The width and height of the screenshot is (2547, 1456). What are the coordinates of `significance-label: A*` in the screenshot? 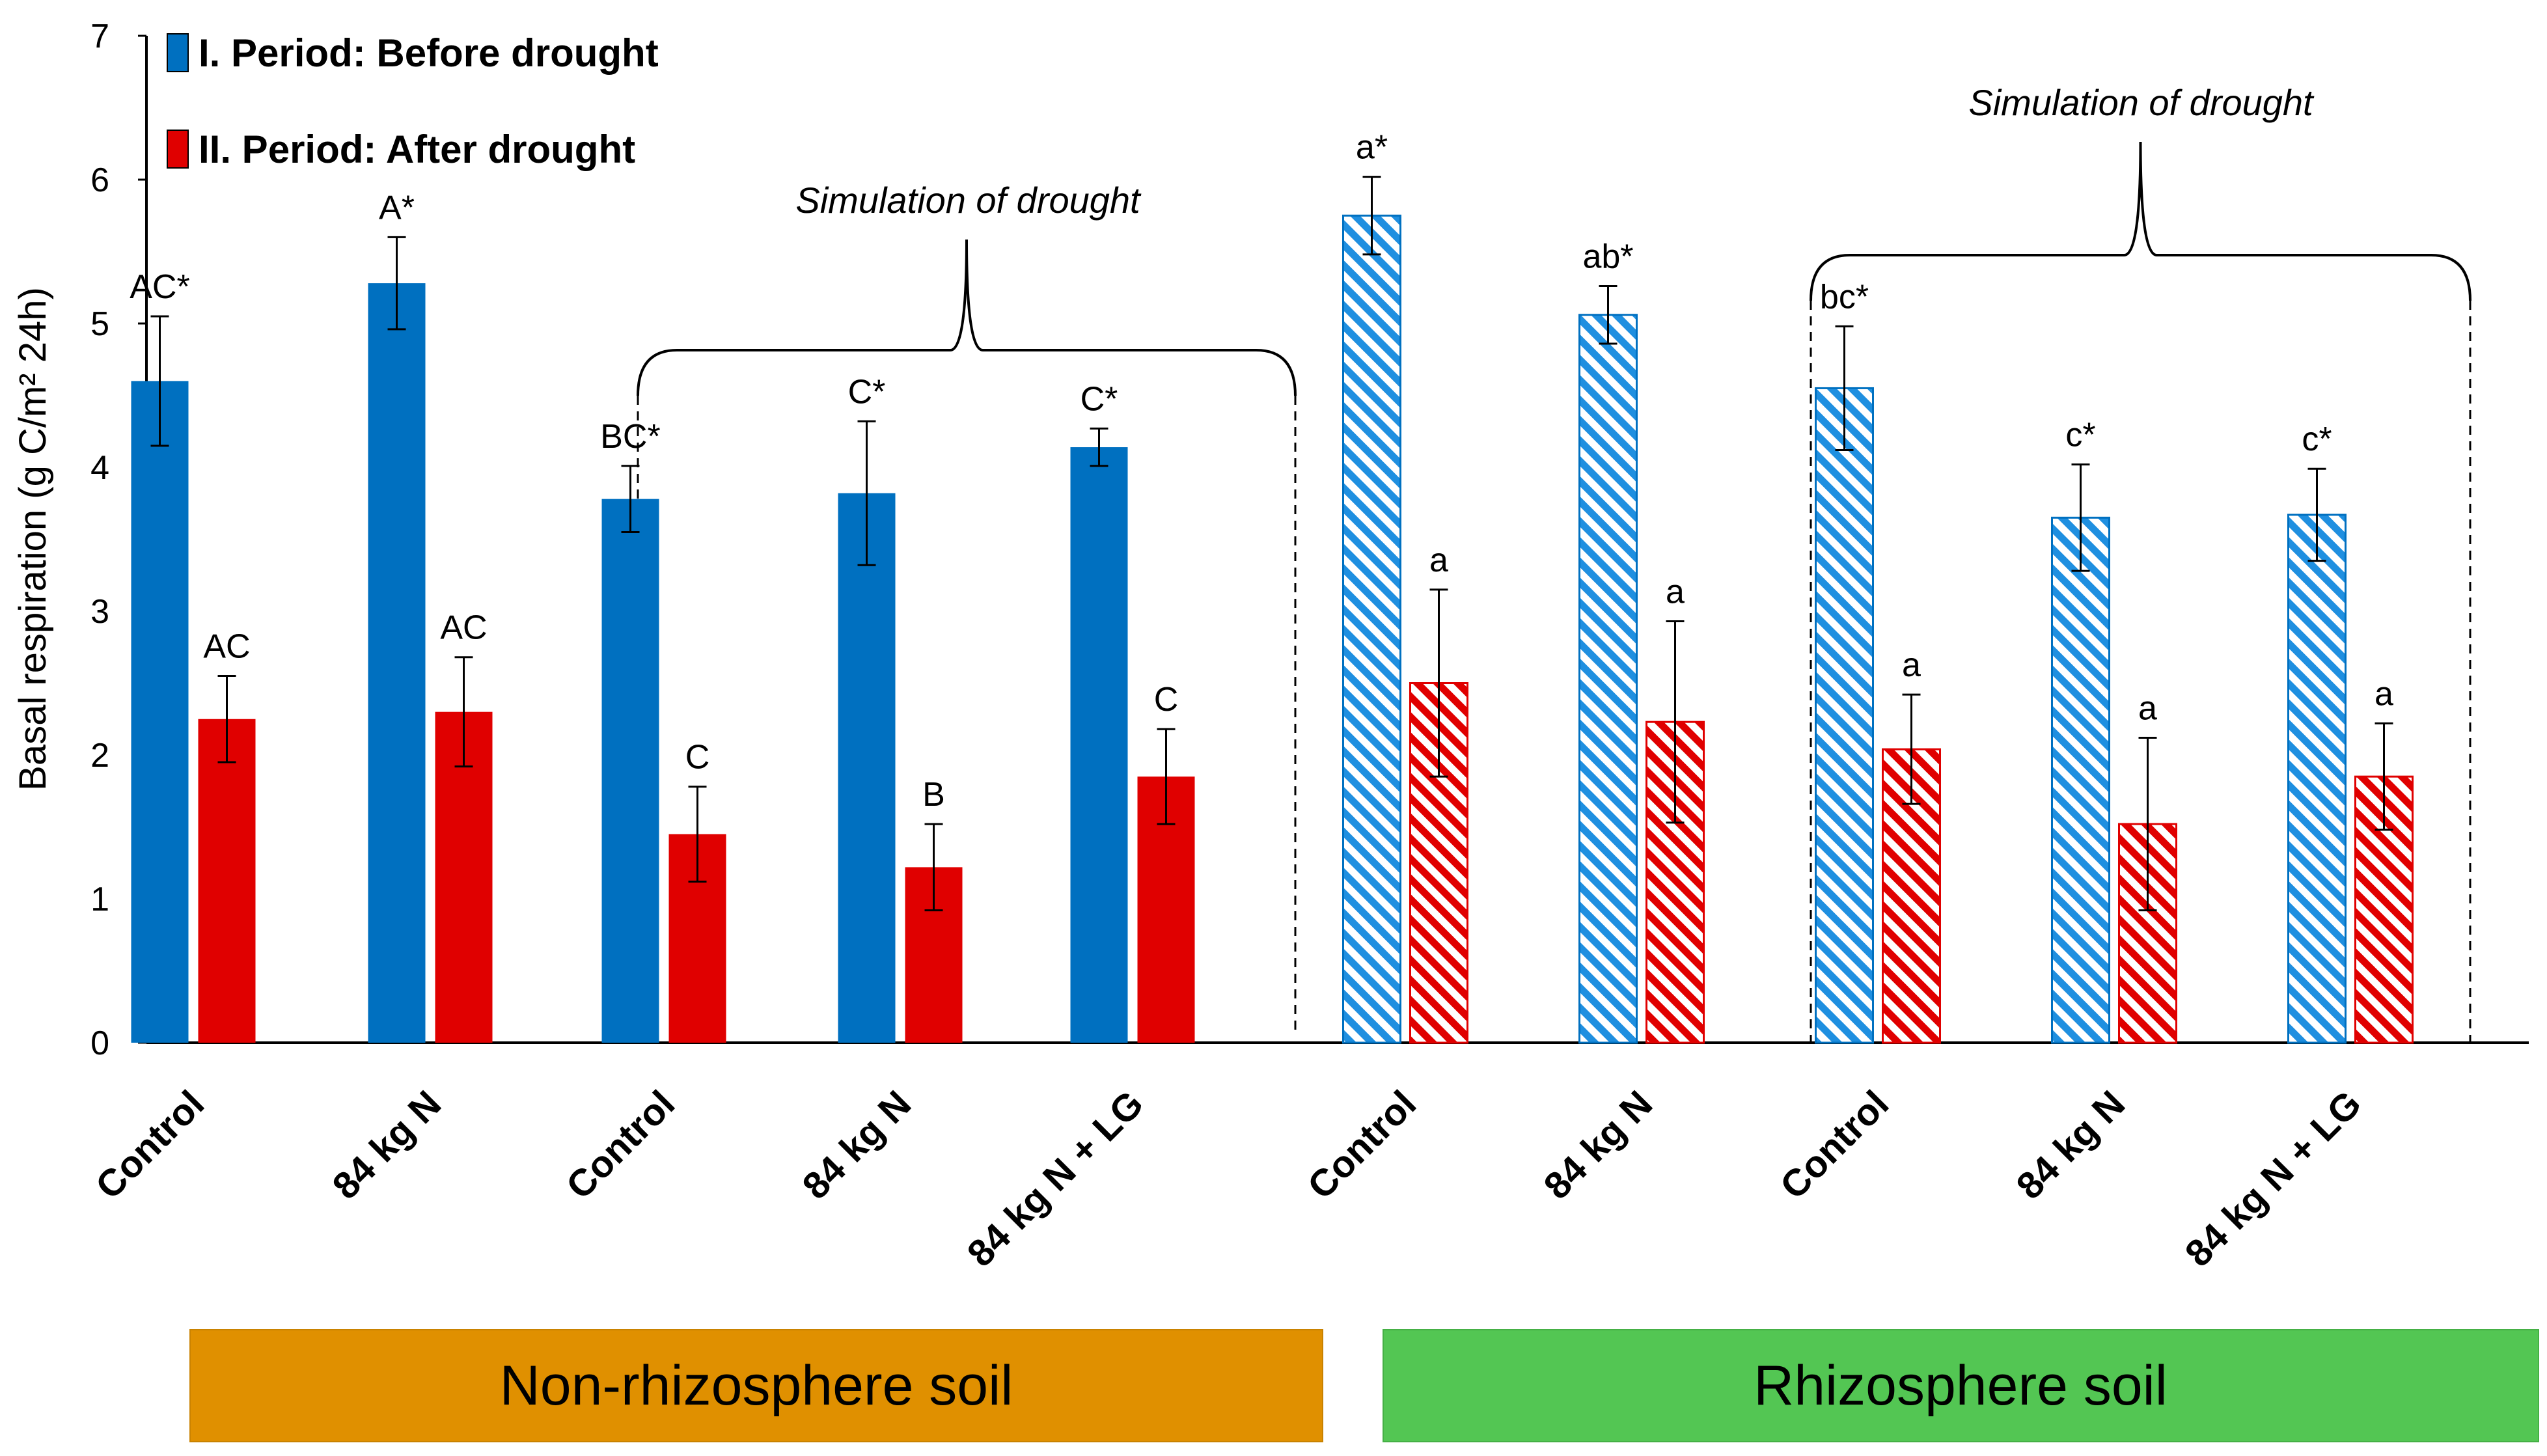 It's located at (397, 208).